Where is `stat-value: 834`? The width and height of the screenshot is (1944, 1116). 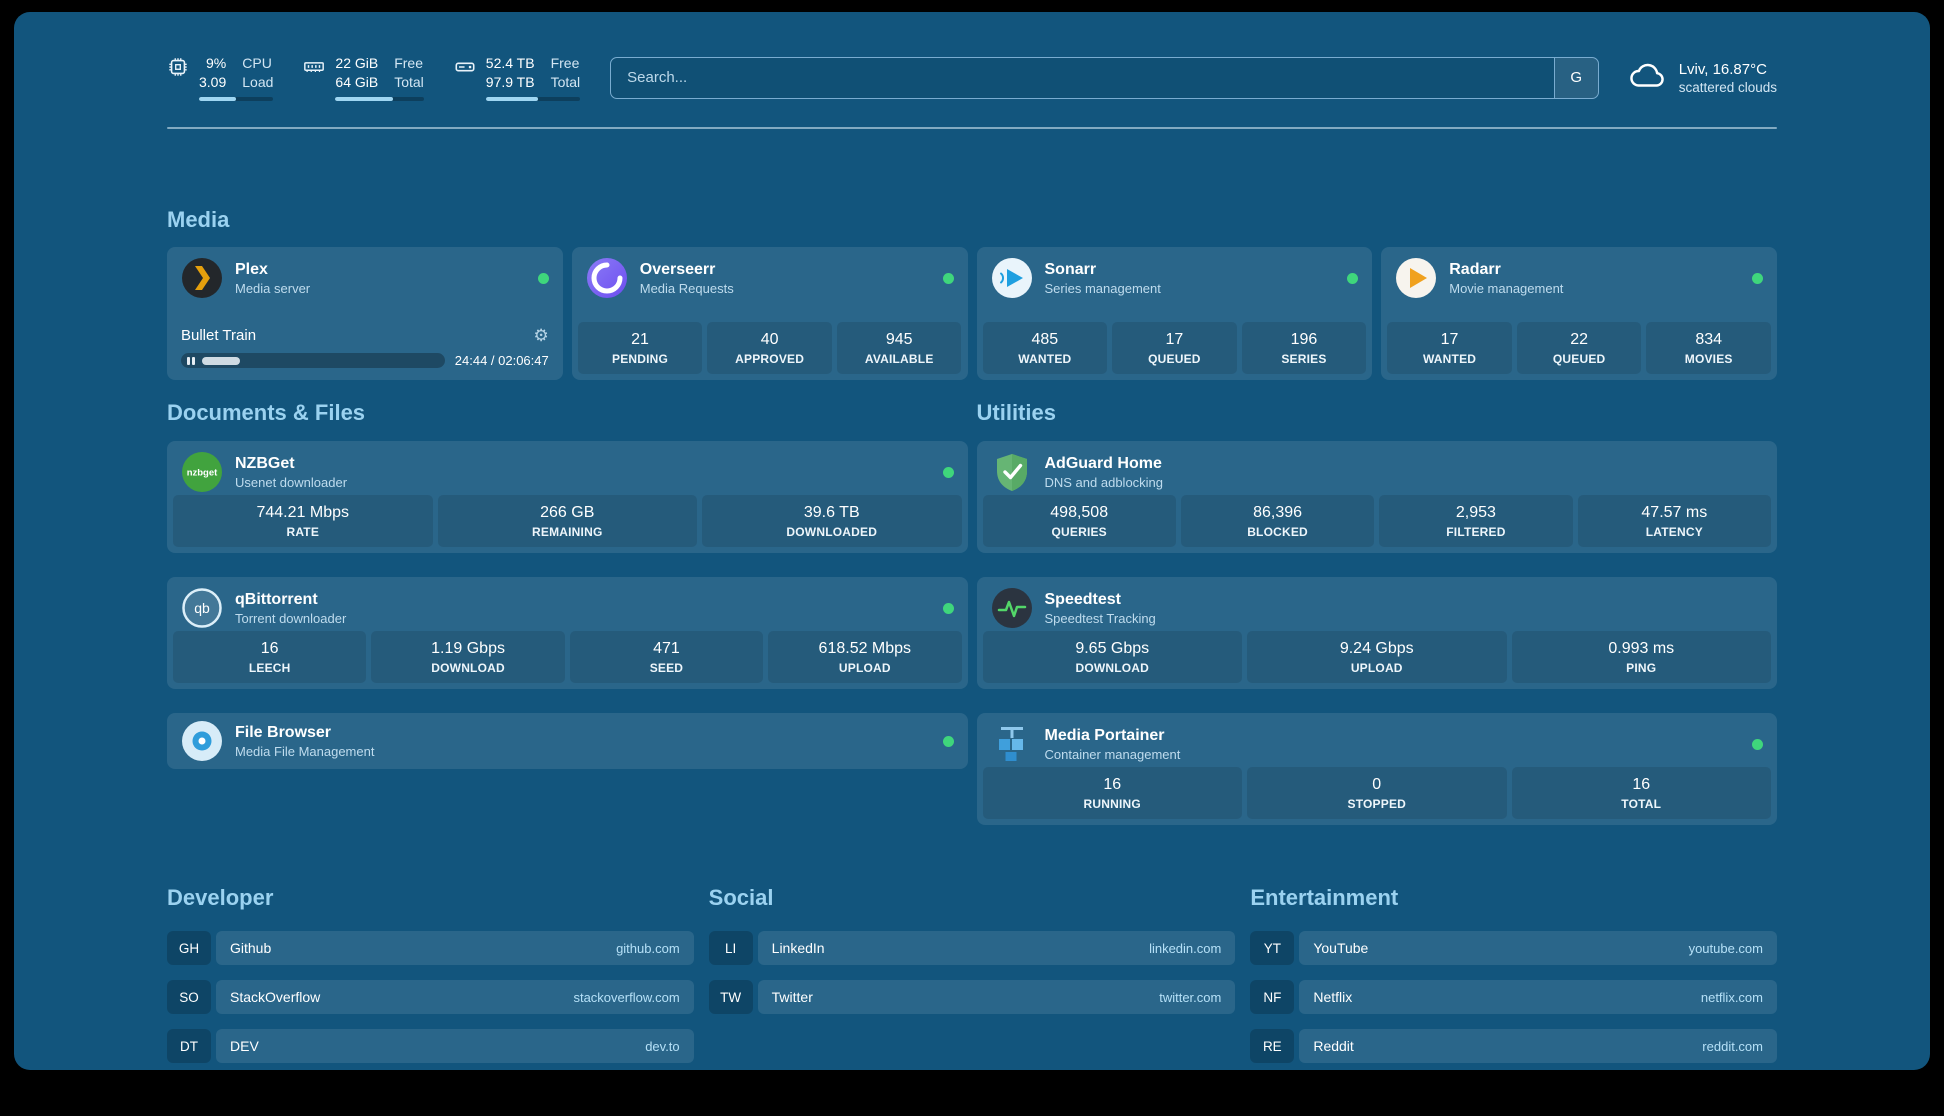 stat-value: 834 is located at coordinates (1709, 339).